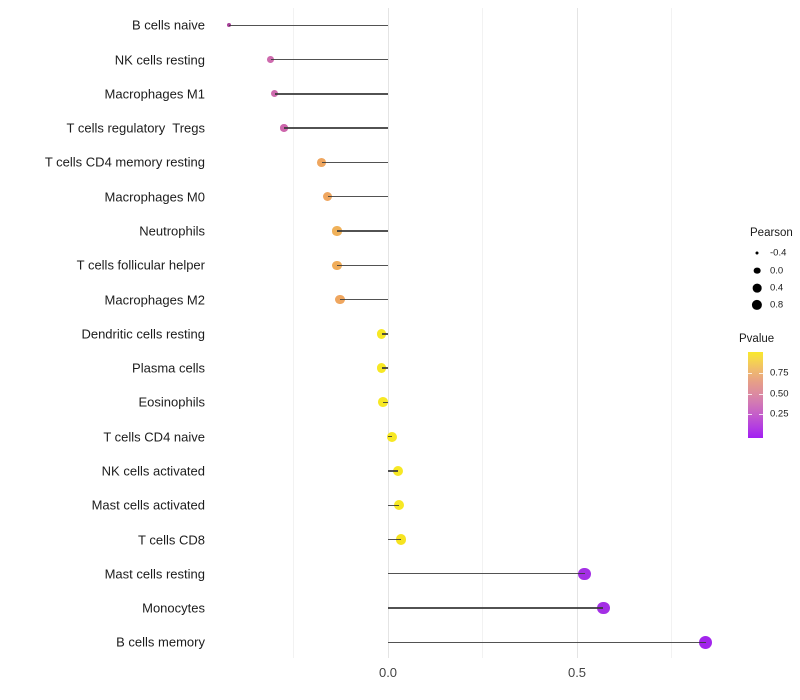  What do you see at coordinates (757, 339) in the screenshot?
I see `legend-title-pvalue: Pvalue` at bounding box center [757, 339].